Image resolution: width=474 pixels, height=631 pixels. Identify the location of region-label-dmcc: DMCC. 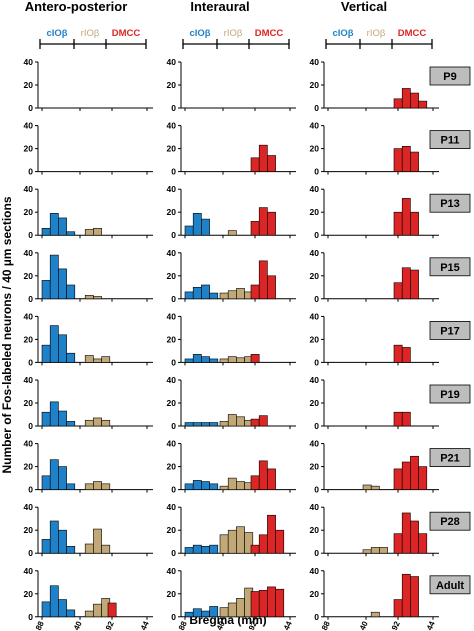
(412, 33).